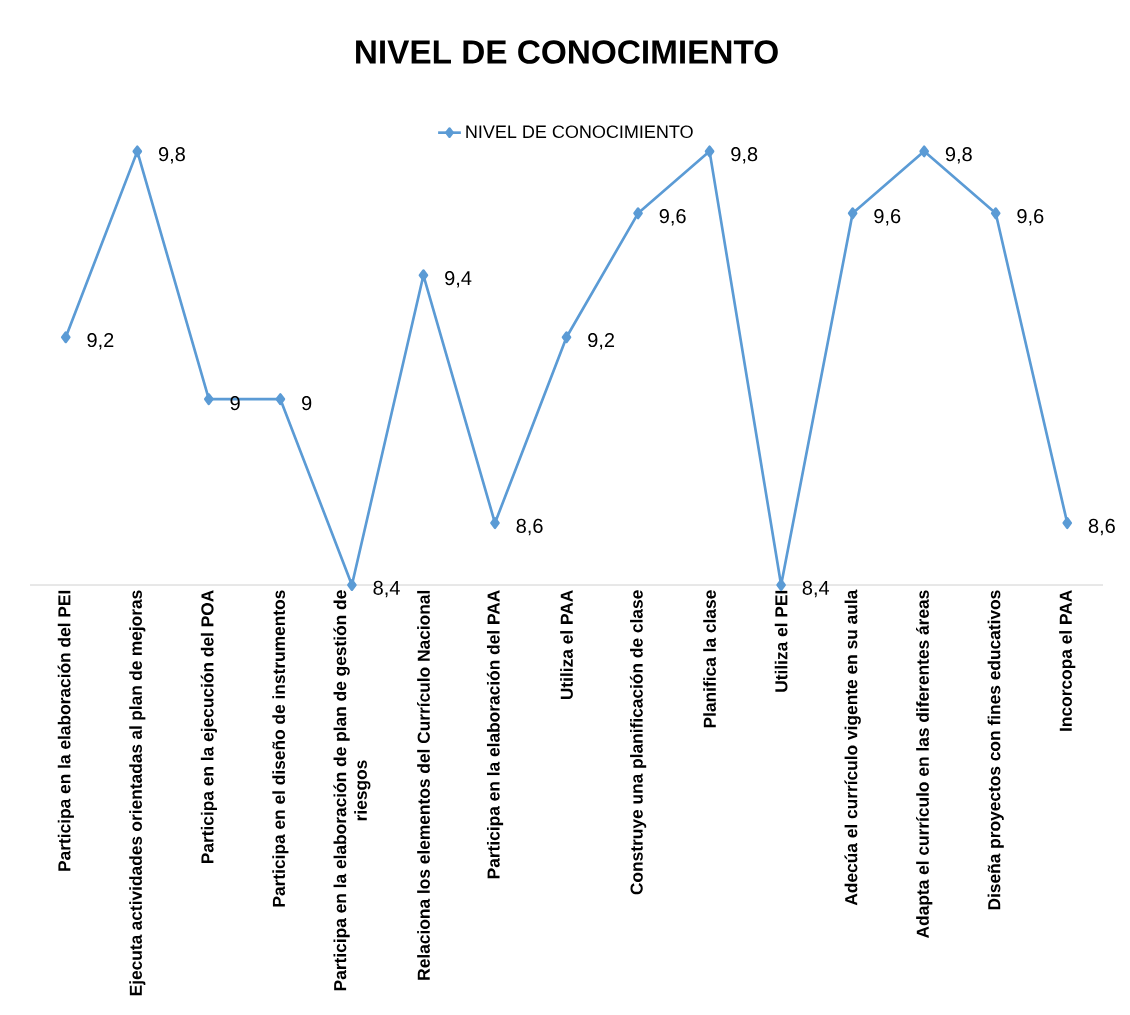  I want to click on x-tick-label: Diseña proyectos con fines educativos, so click(995, 750).